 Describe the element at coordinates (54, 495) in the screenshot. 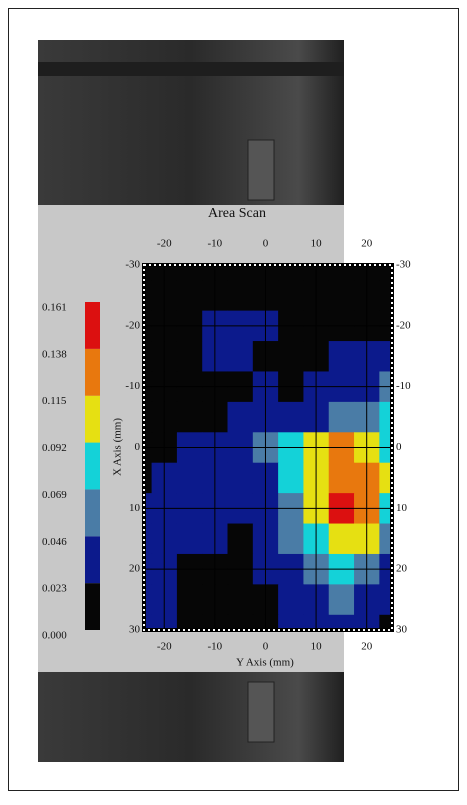

I see `colorbar-label: 0.069` at that location.